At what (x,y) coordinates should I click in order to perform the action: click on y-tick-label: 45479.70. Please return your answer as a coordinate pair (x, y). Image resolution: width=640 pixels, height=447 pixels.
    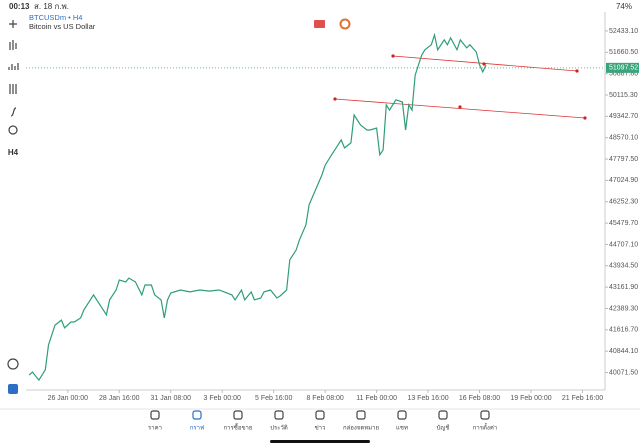
    Looking at the image, I should click on (623, 223).